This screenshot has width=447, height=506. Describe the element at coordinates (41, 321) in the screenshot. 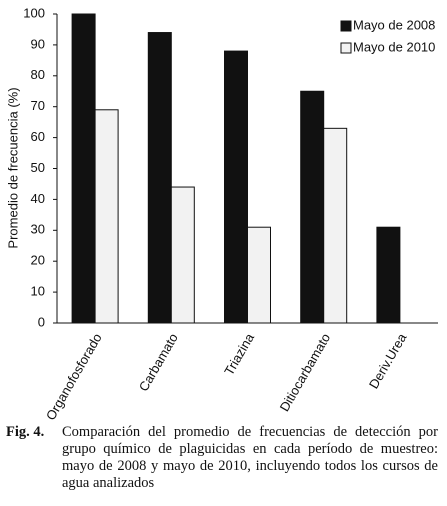

I see `y-tick-label: 0` at that location.